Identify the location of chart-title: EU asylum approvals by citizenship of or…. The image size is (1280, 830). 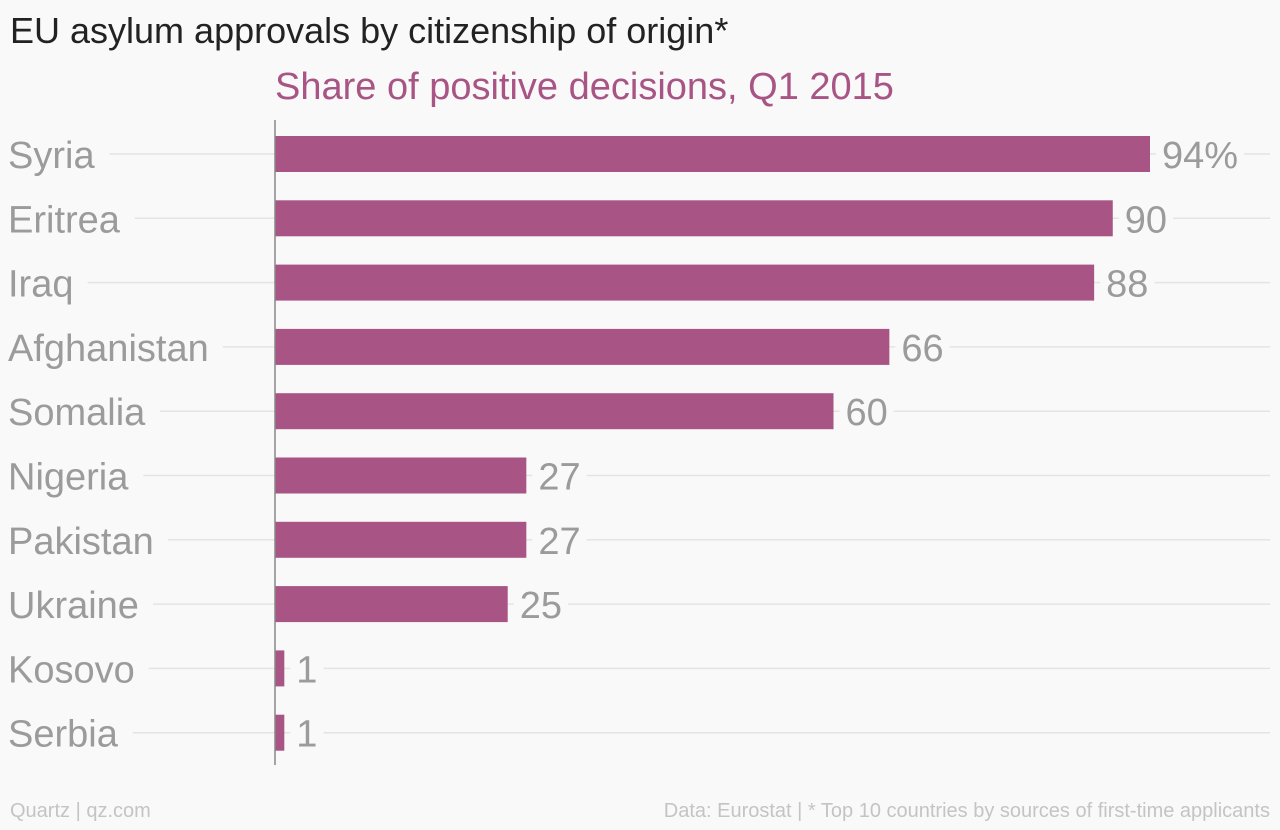
(369, 30).